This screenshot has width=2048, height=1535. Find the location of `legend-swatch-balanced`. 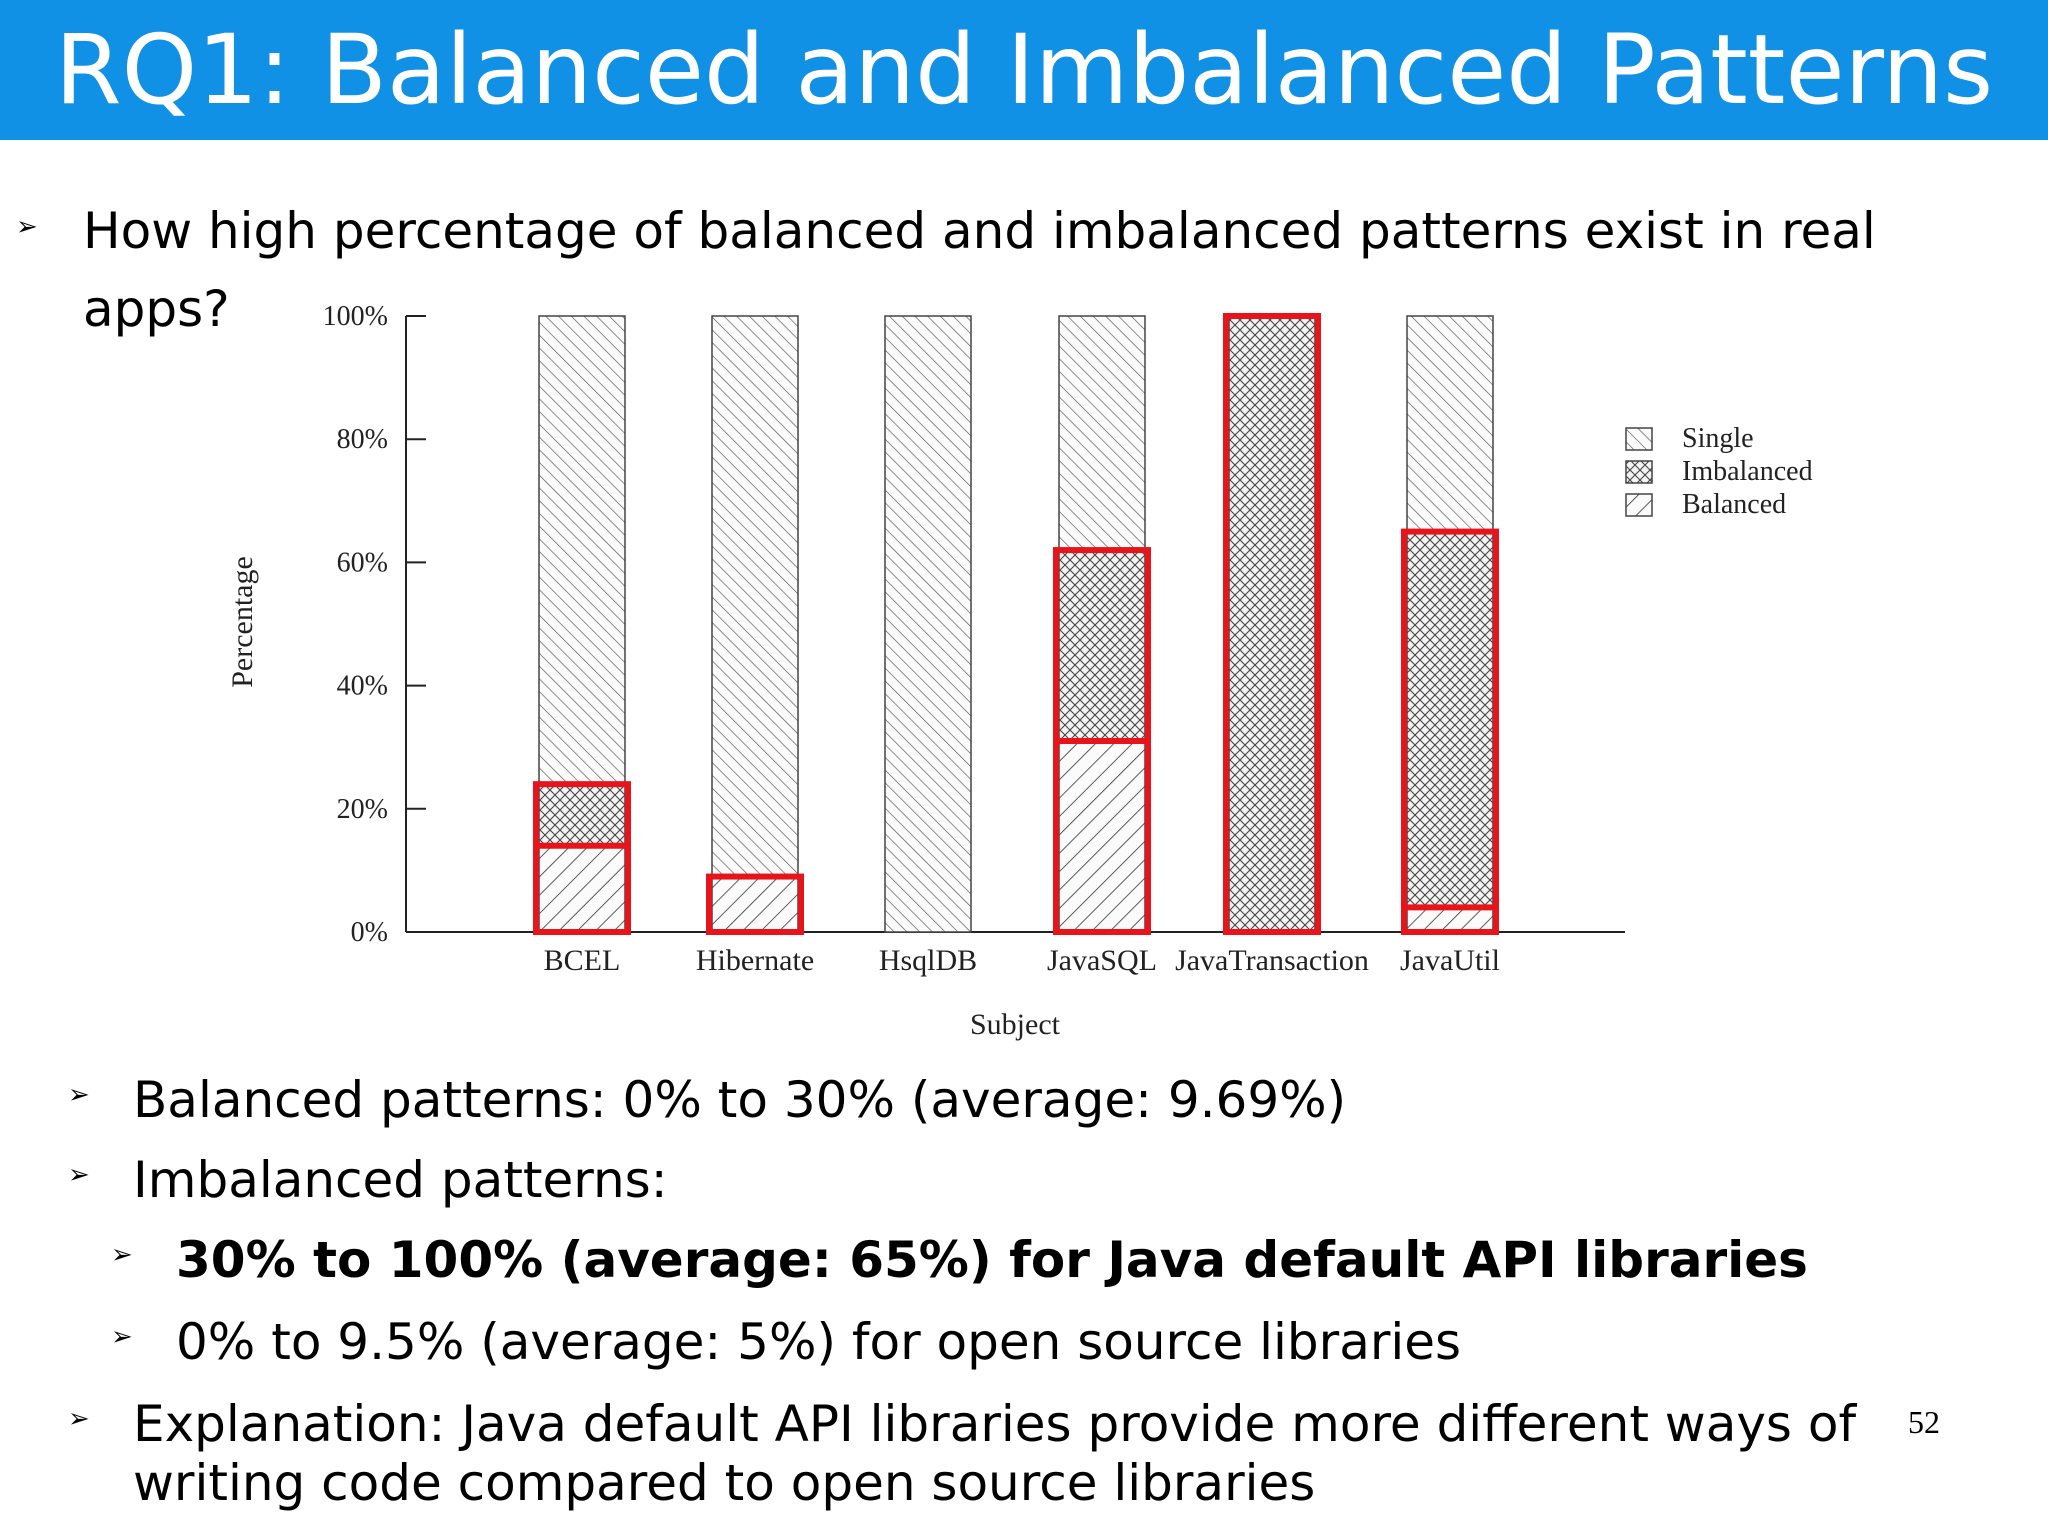

legend-swatch-balanced is located at coordinates (1639, 505).